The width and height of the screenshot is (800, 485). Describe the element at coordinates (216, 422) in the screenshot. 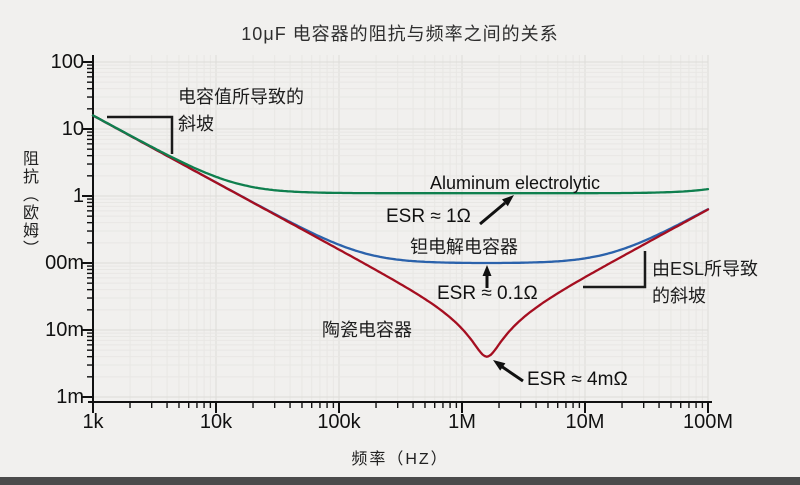

I see `x-tick-10k: 10k` at that location.